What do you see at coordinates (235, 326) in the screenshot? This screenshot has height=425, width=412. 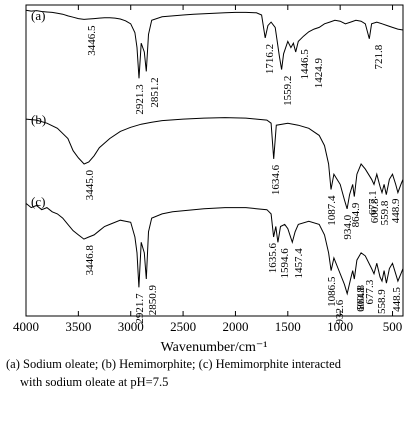 I see `x-tick-label: 2000` at bounding box center [235, 326].